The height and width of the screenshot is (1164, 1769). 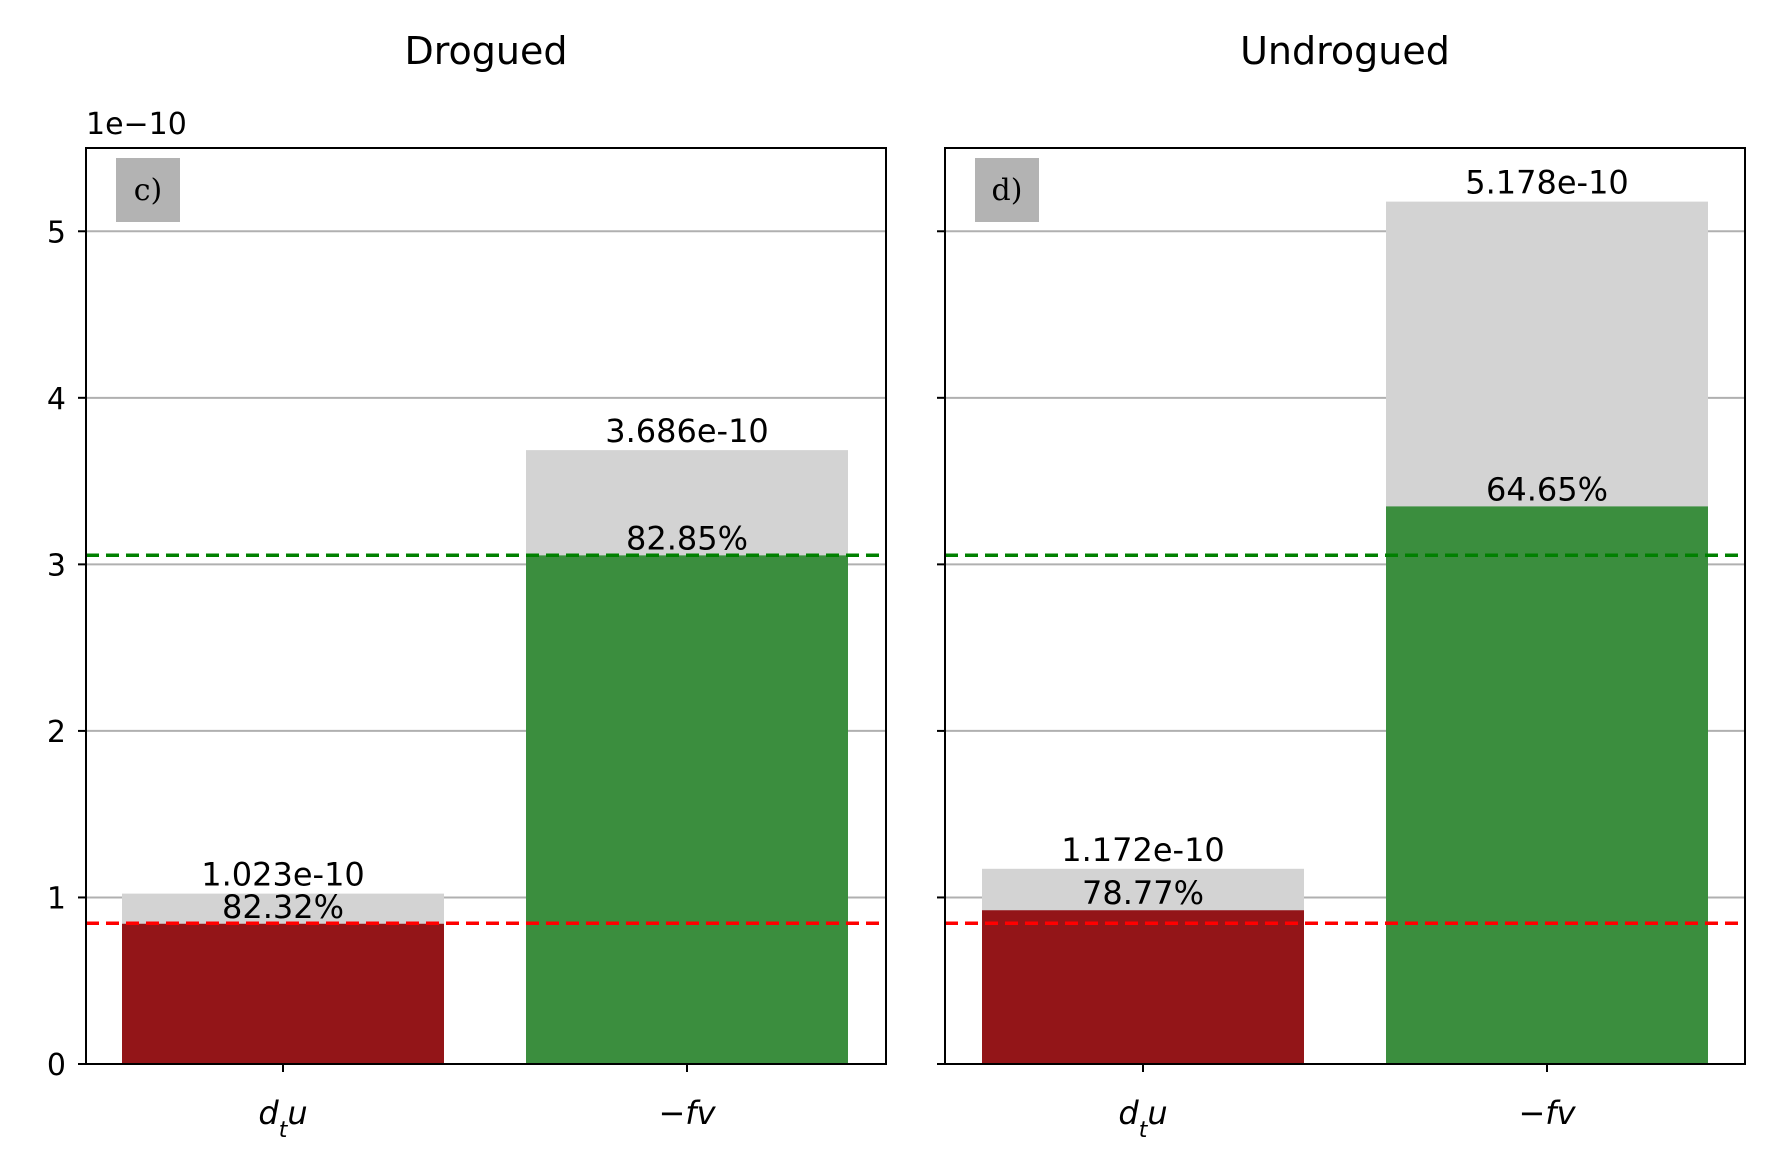 I want to click on bar-total-label: 5.178e-10, so click(x=1547, y=183).